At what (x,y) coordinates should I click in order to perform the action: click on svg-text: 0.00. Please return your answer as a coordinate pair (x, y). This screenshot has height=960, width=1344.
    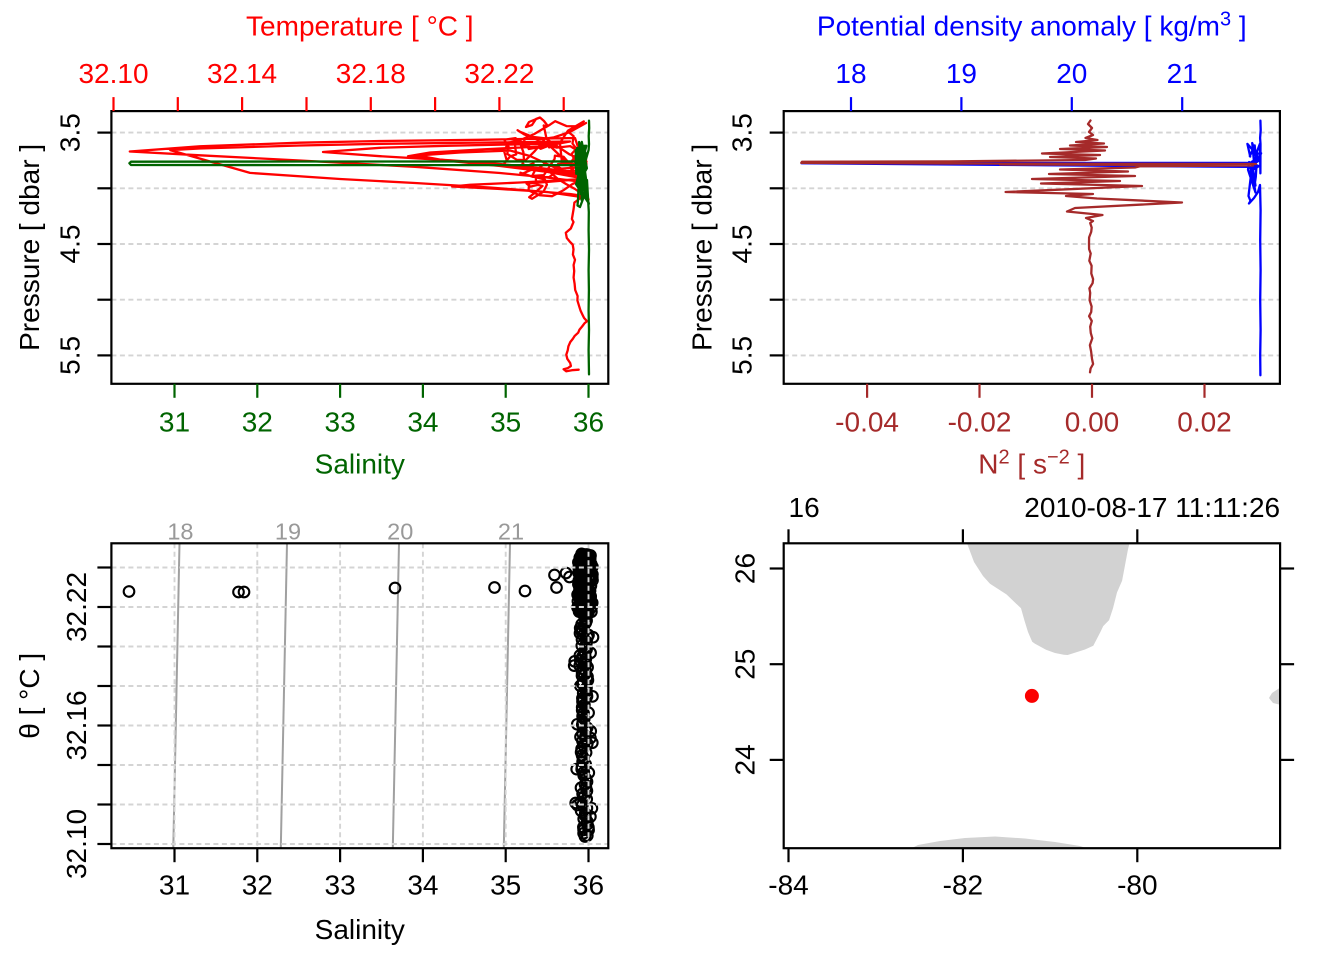
    Looking at the image, I should click on (1092, 421).